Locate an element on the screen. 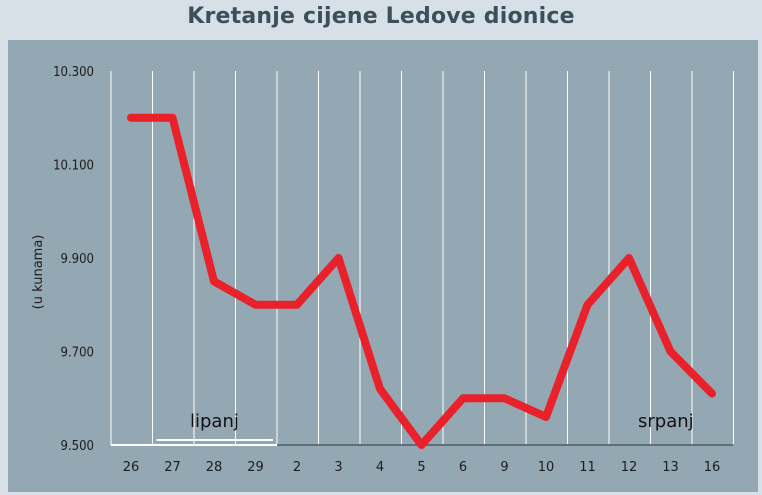  y-axis-label: (u kunama) is located at coordinates (38, 272).